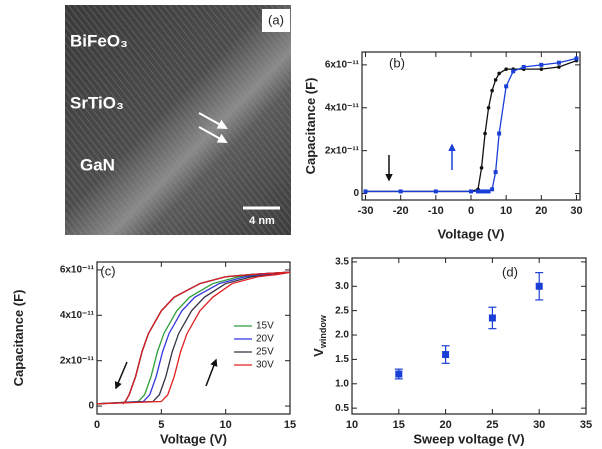 This screenshot has height=449, width=602. Describe the element at coordinates (492, 425) in the screenshot. I see `x-tick-label: 25` at that location.